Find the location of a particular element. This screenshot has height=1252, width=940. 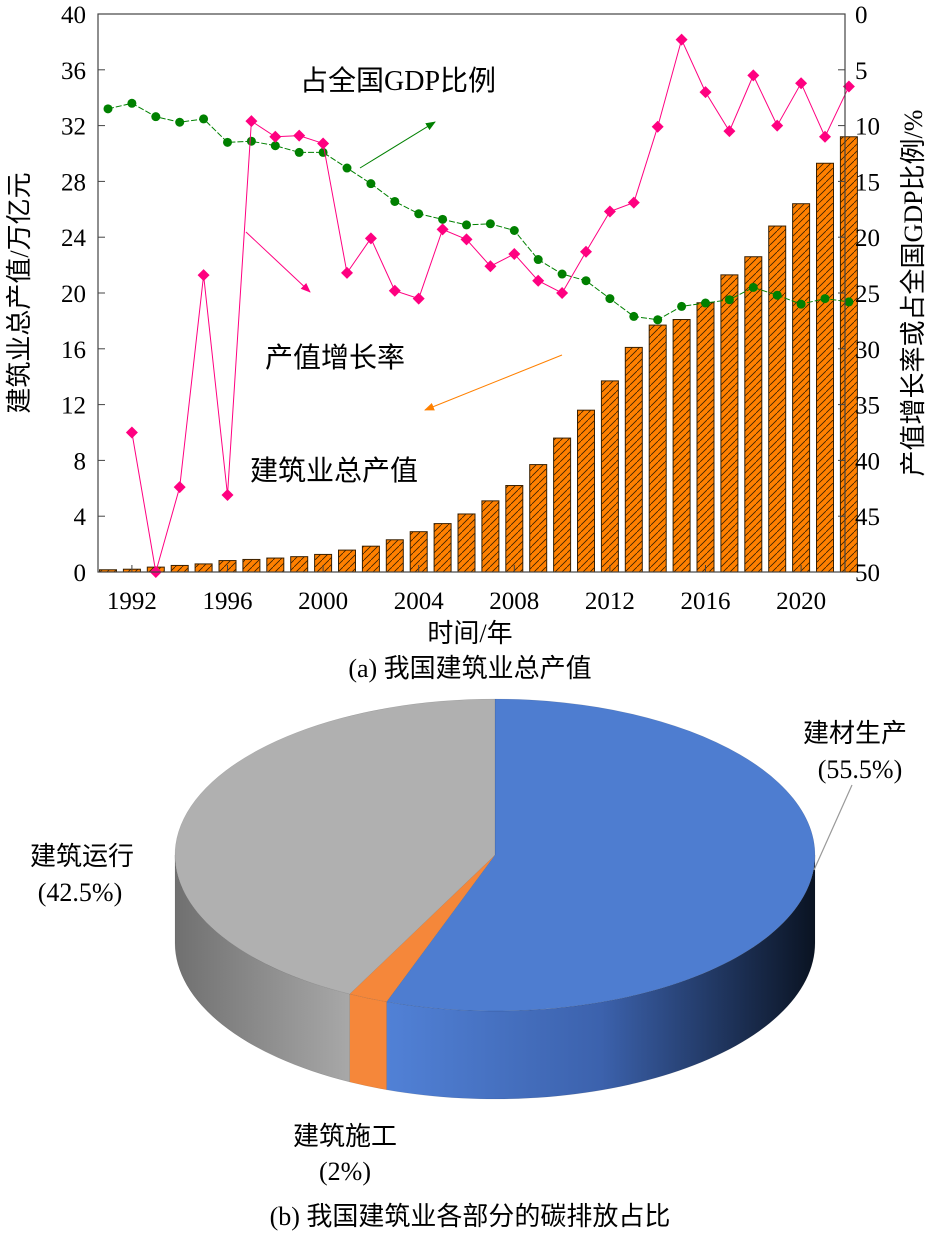

right-tick-label: 20 is located at coordinates (867, 238).